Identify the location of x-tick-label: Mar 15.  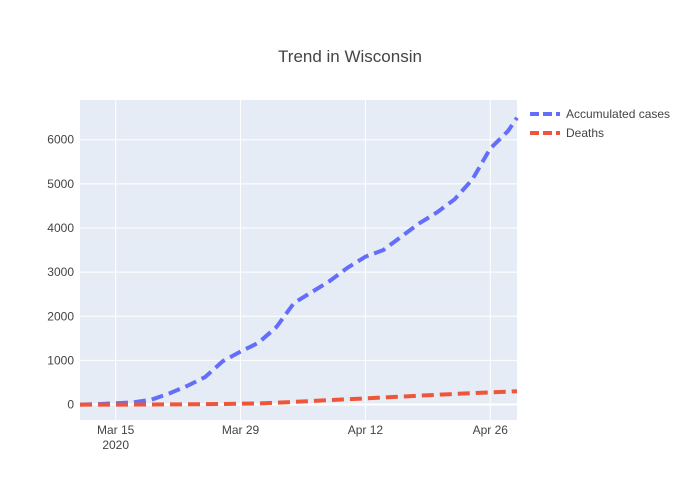
(116, 430).